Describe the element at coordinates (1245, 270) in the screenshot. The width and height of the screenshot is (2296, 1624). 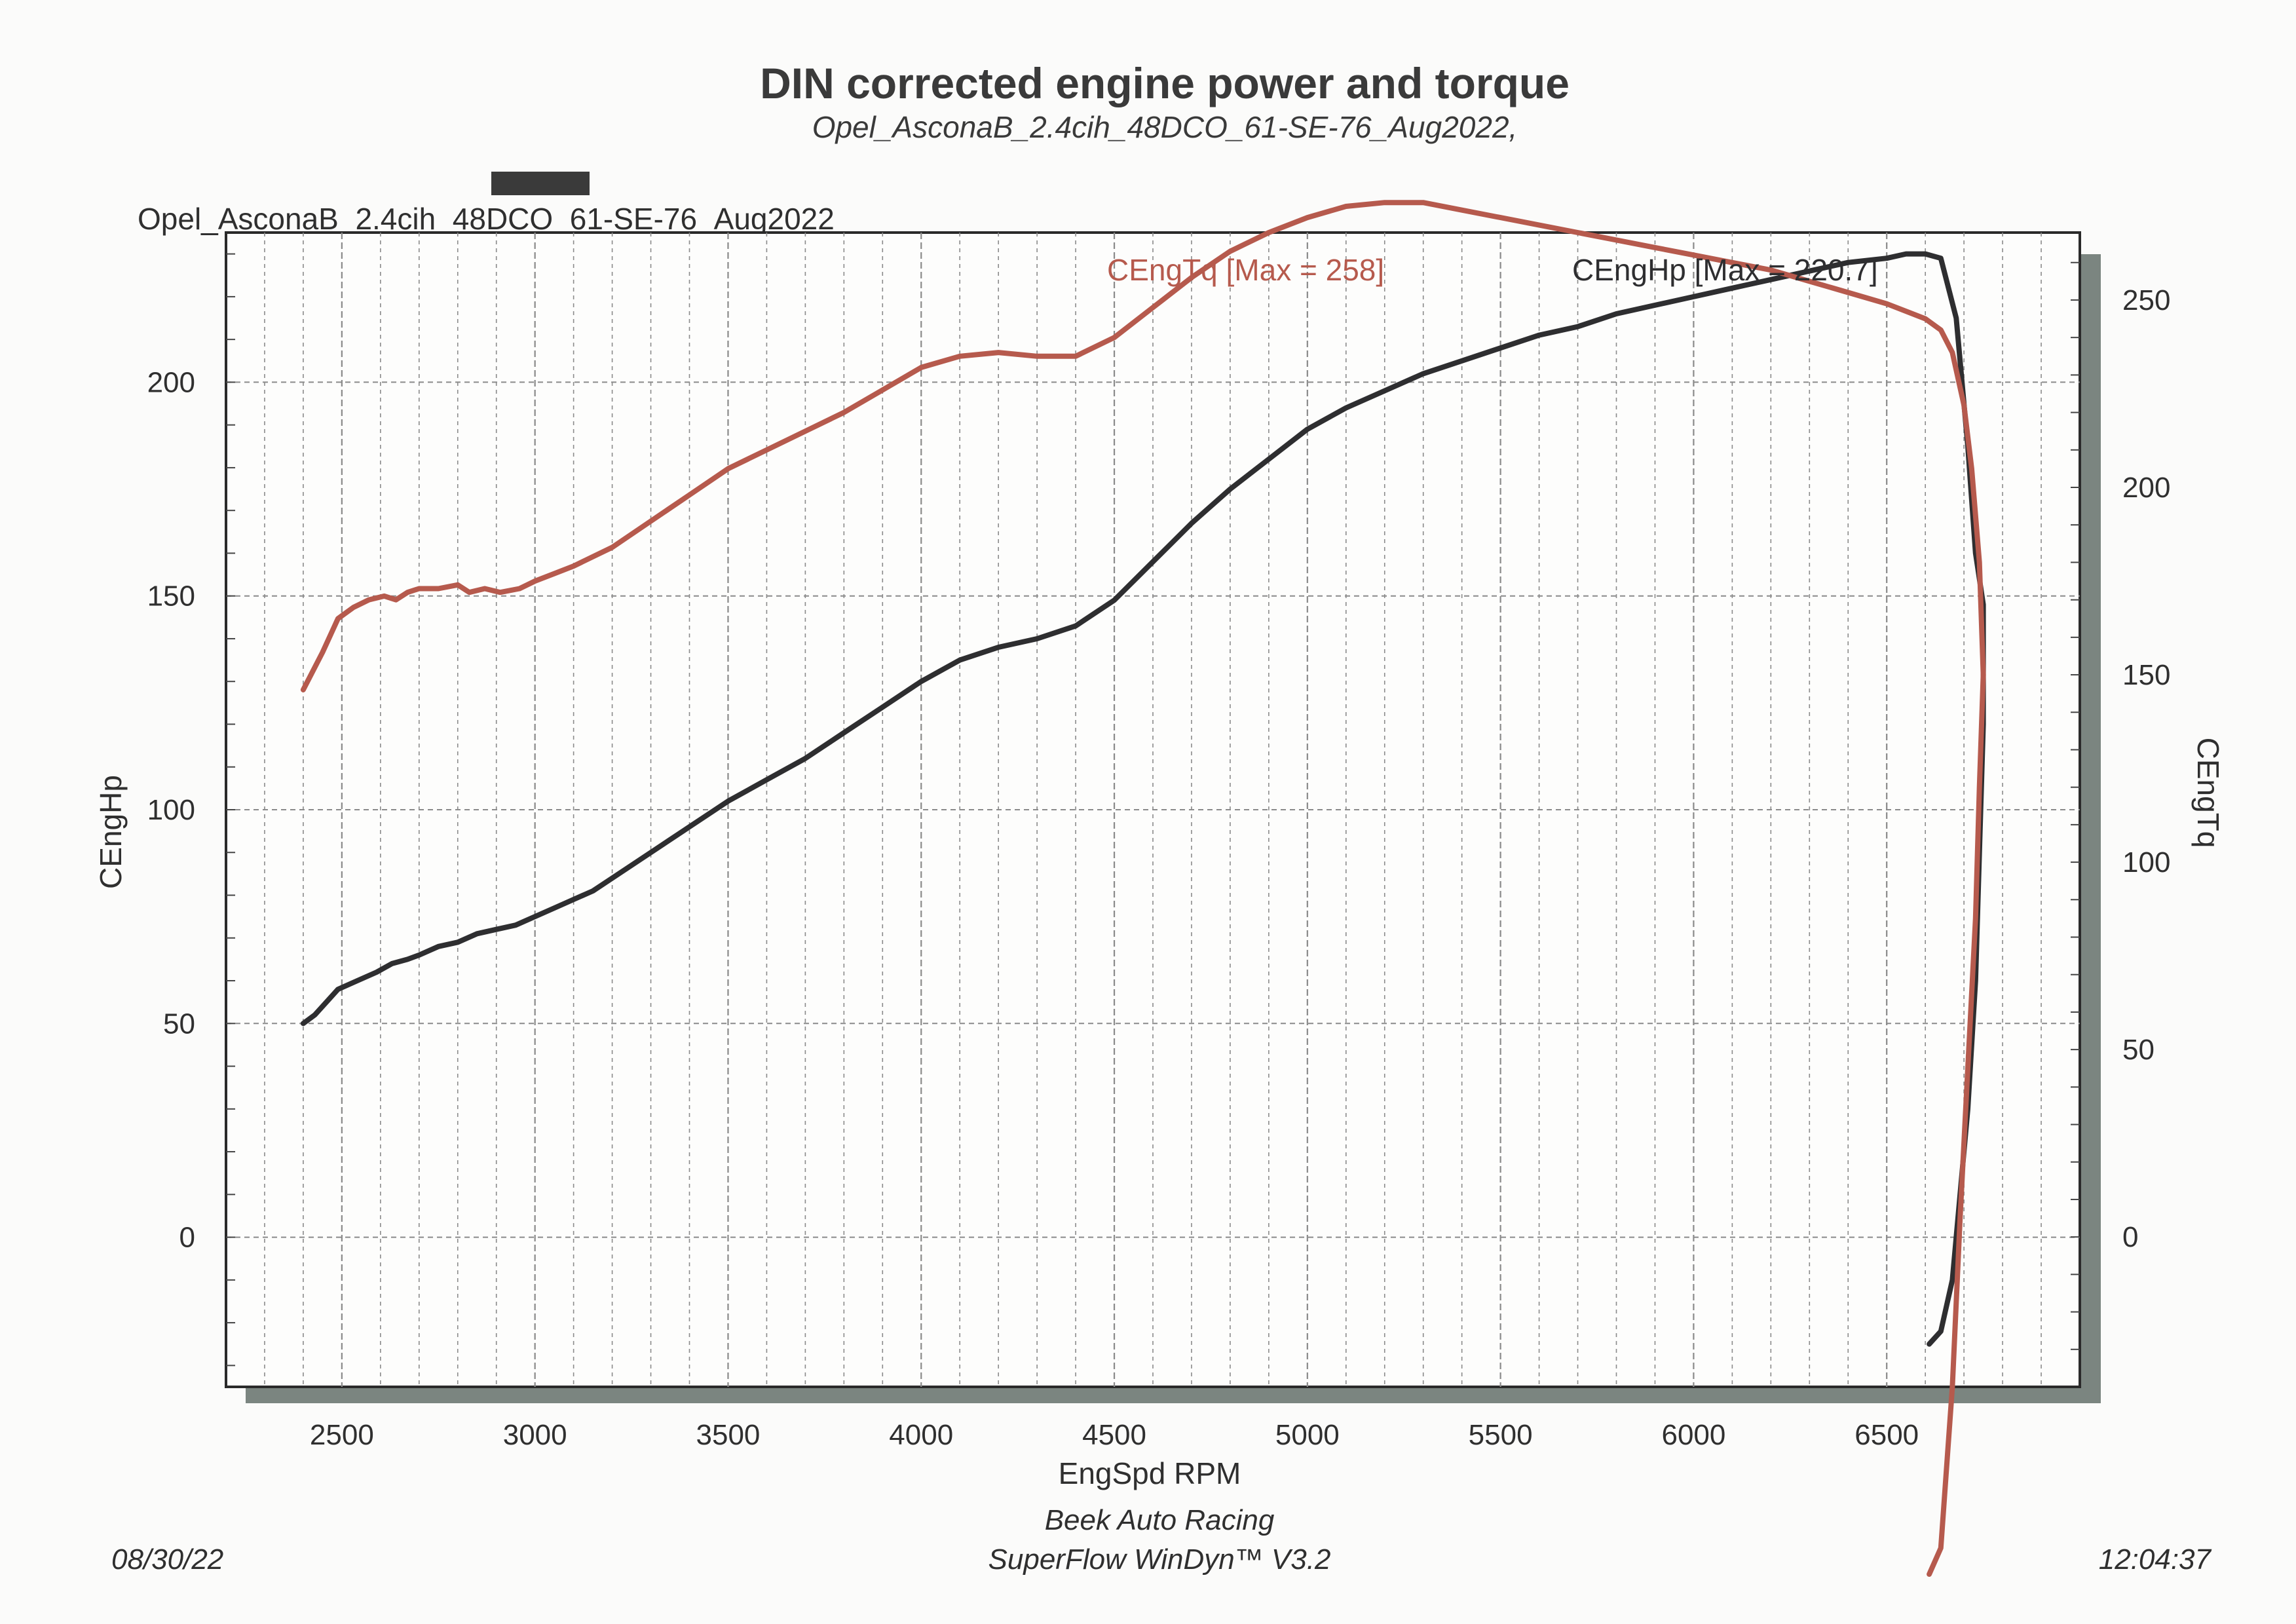
I see `torque-max-annotation: CEngTq [Max = 258]` at that location.